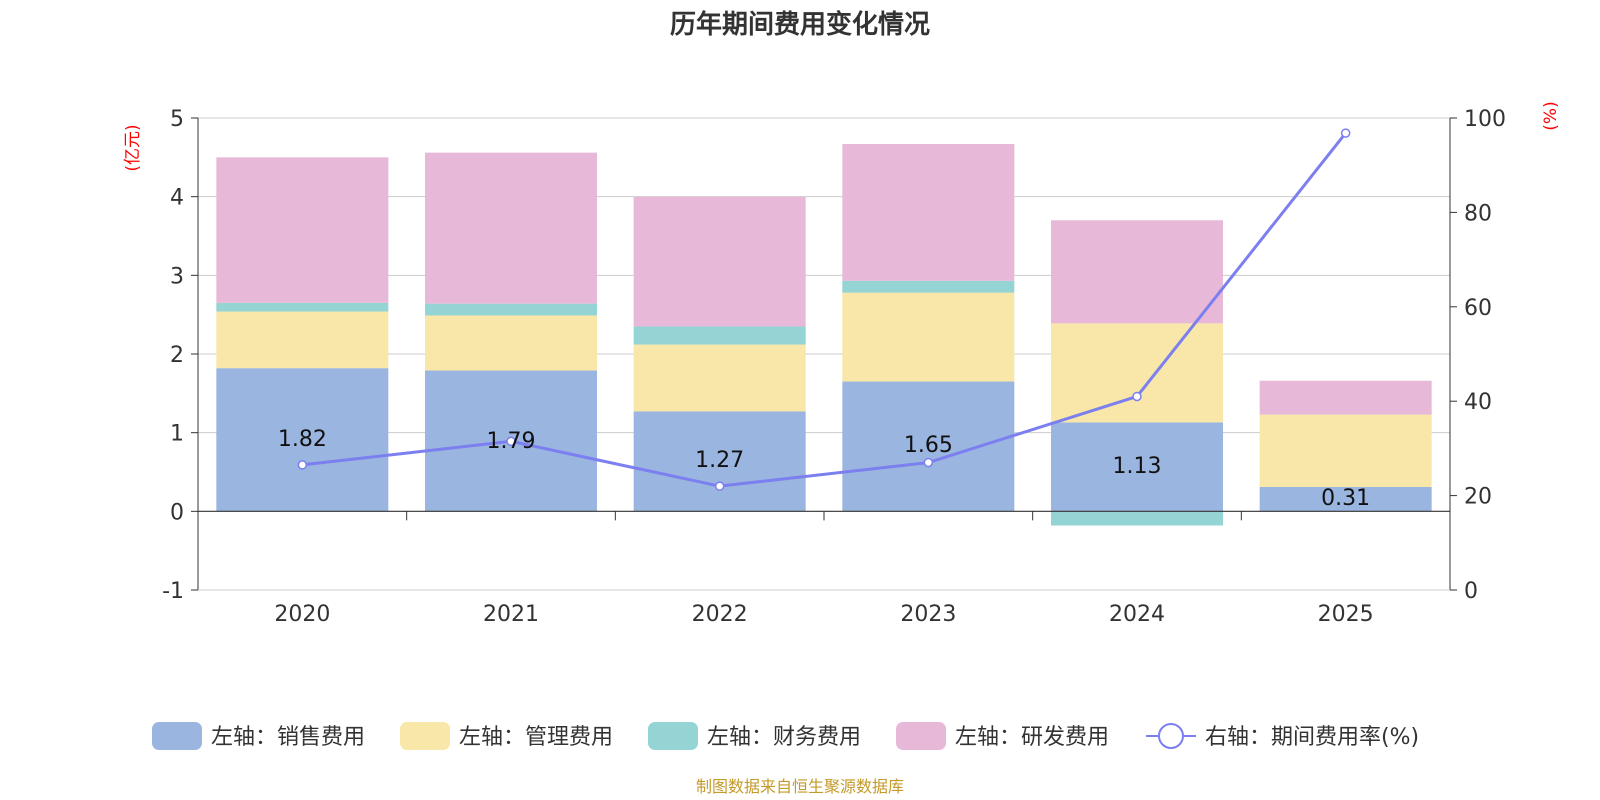 This screenshot has height=800, width=1600. I want to click on chart-title: 历年期间费用变化情况, so click(800, 24).